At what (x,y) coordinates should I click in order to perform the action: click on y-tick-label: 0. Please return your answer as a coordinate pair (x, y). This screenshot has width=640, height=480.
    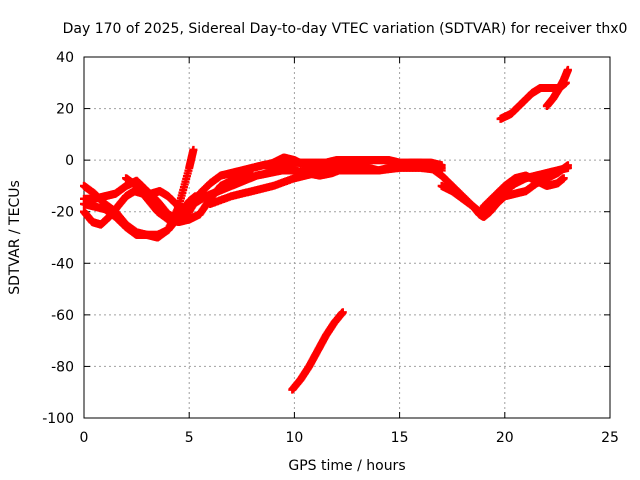
    Looking at the image, I should click on (69, 161).